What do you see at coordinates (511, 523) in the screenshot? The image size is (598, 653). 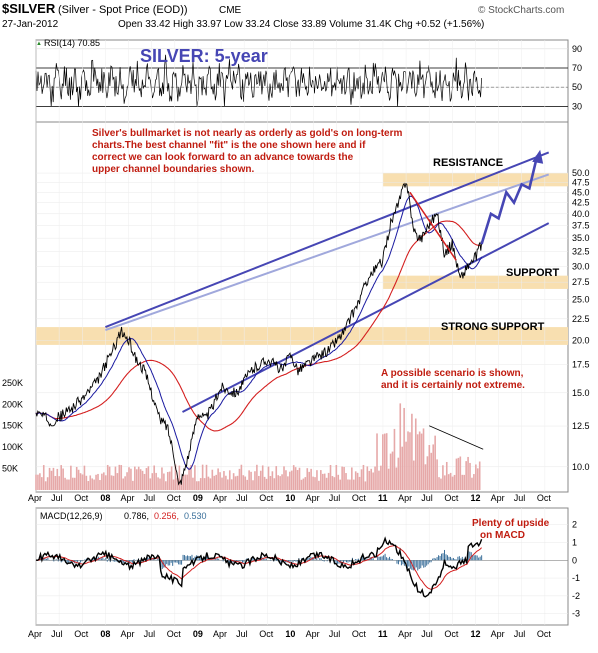 I see `macd-note-line: Plenty of upside` at bounding box center [511, 523].